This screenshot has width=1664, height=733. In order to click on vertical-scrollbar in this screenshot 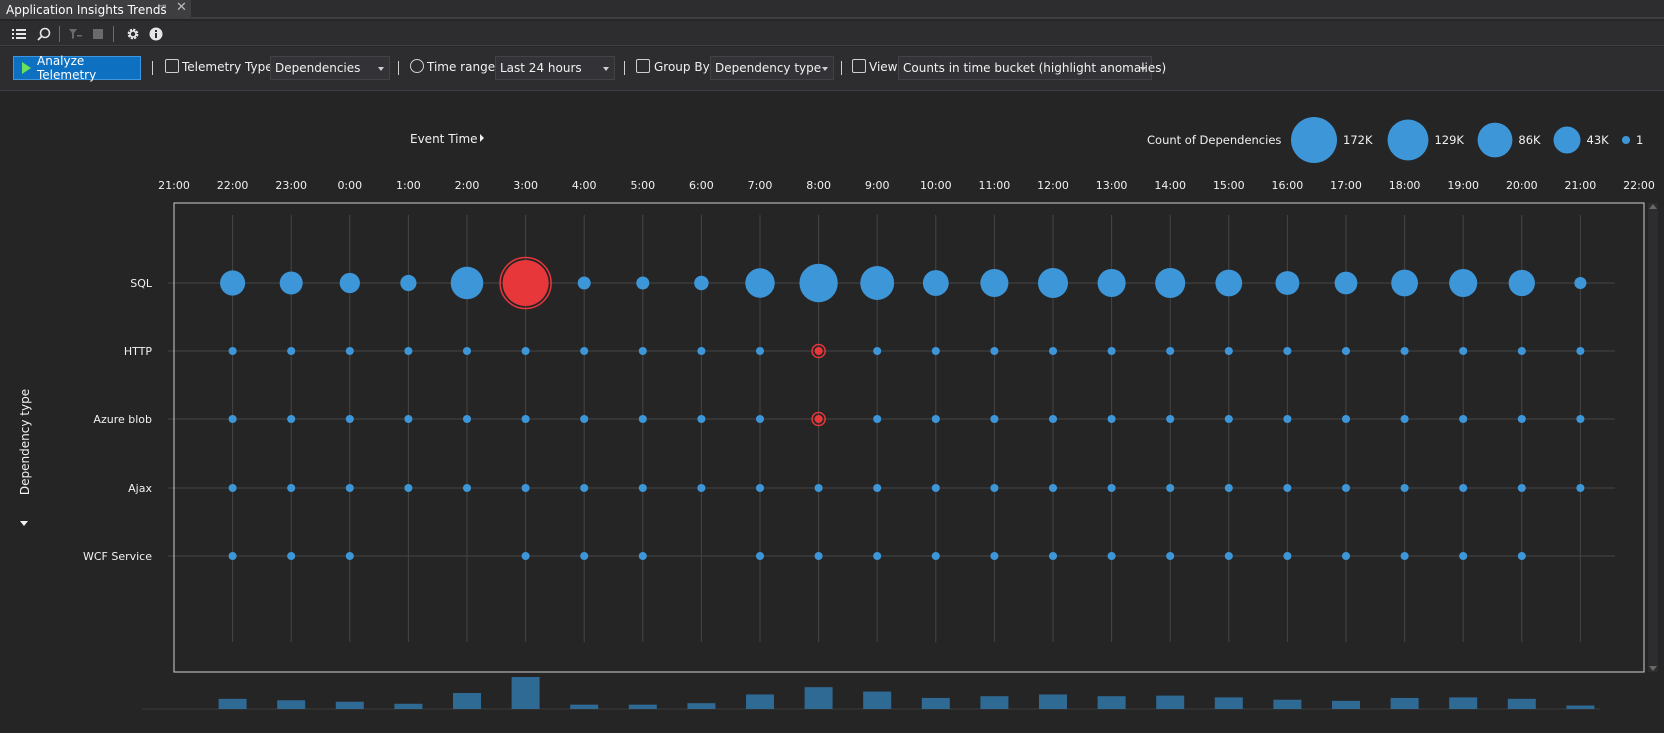, I will do `click(1653, 437)`.